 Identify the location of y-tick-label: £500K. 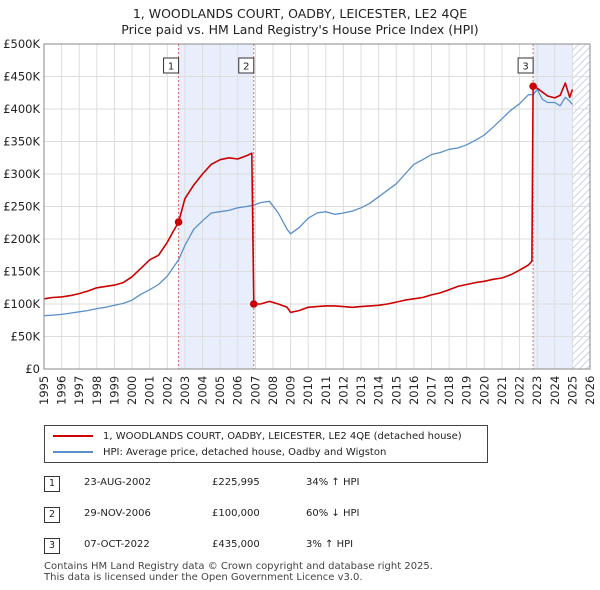
(21, 44).